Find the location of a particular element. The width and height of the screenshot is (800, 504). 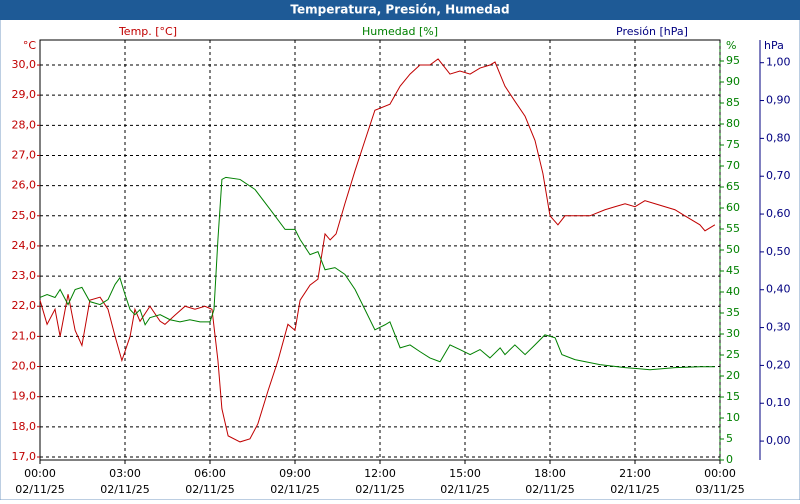

title-bar is located at coordinates (400, 10).